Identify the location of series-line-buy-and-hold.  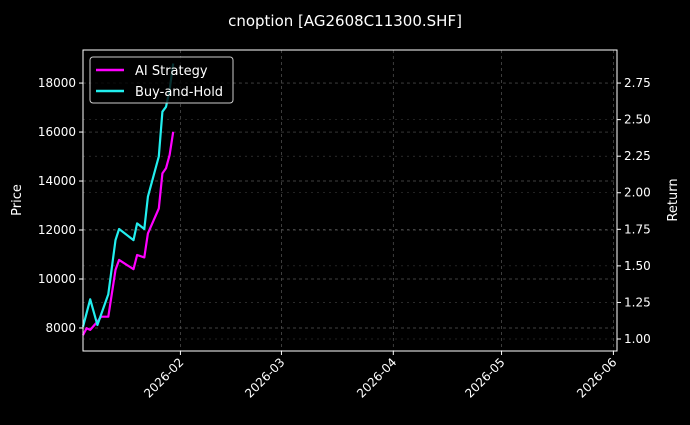
(128, 195).